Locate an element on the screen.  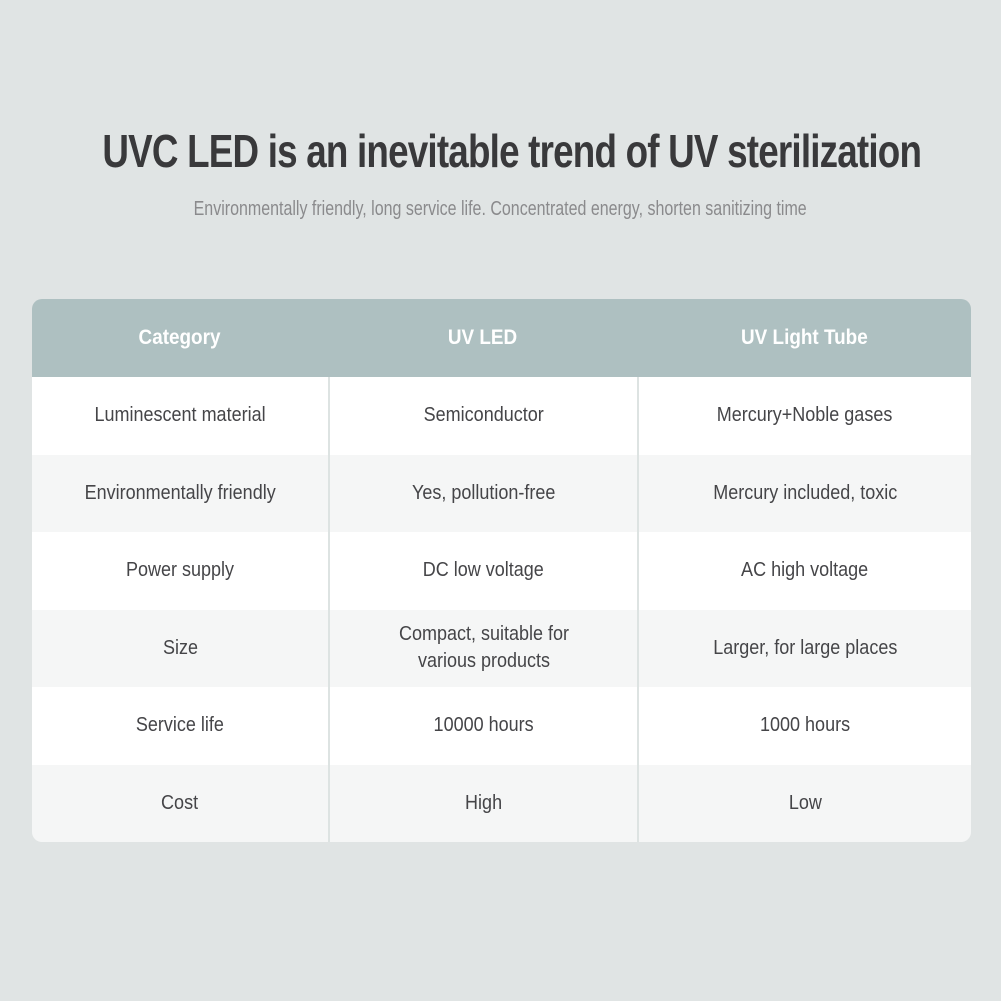
table-row-6-uv-led: High is located at coordinates (482, 803).